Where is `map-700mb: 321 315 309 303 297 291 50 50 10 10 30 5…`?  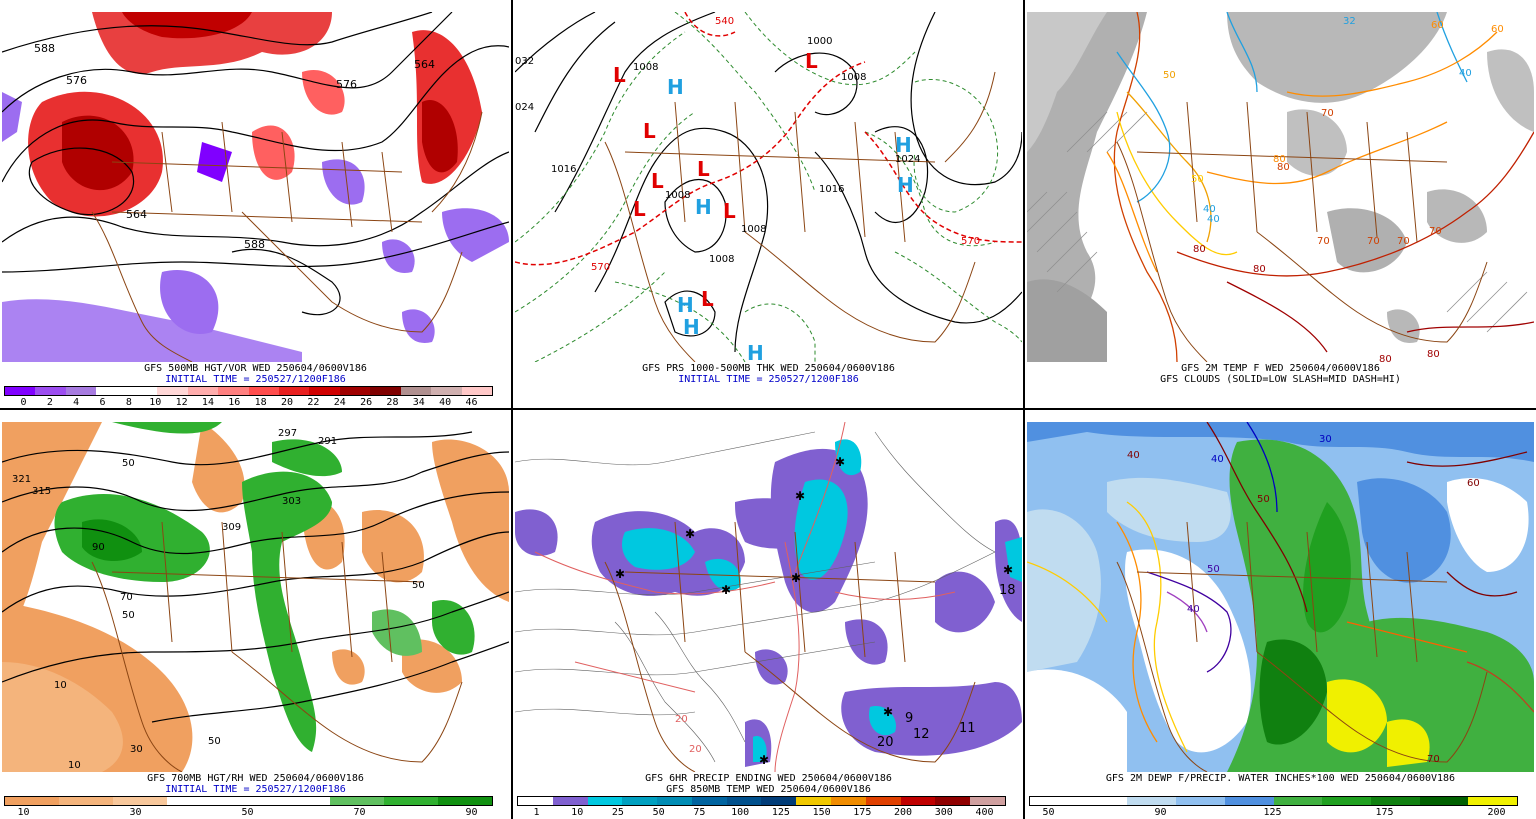 map-700mb: 321 315 309 303 297 291 50 50 10 10 30 5… is located at coordinates (255, 597).